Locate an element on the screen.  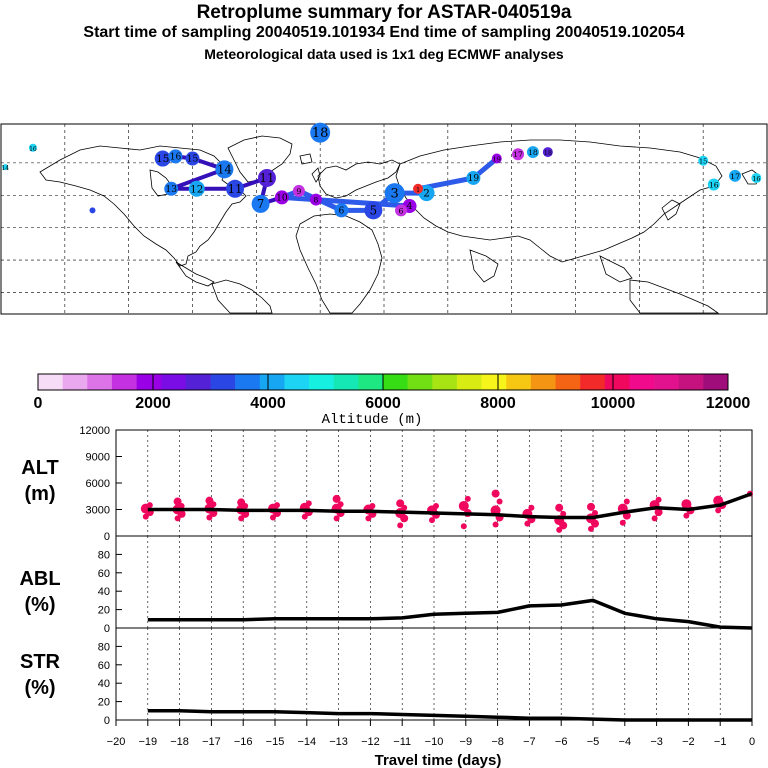
str-y-tick-label: 20 is located at coordinates (104, 703).